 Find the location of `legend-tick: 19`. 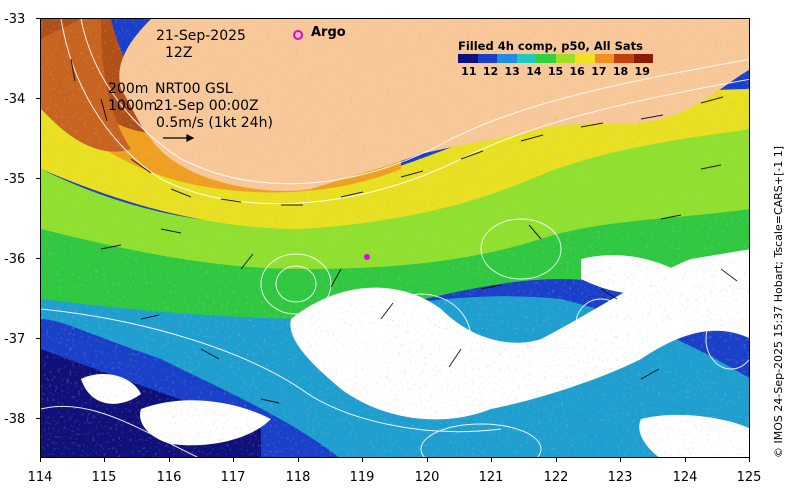

legend-tick: 19 is located at coordinates (642, 71).